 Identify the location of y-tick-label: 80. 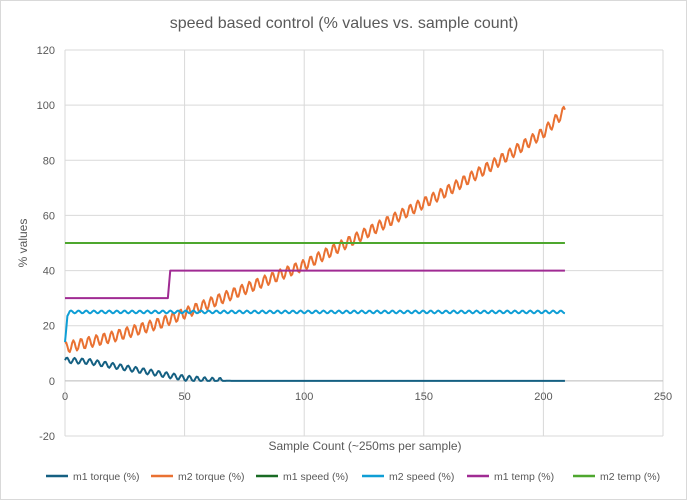
(49, 161).